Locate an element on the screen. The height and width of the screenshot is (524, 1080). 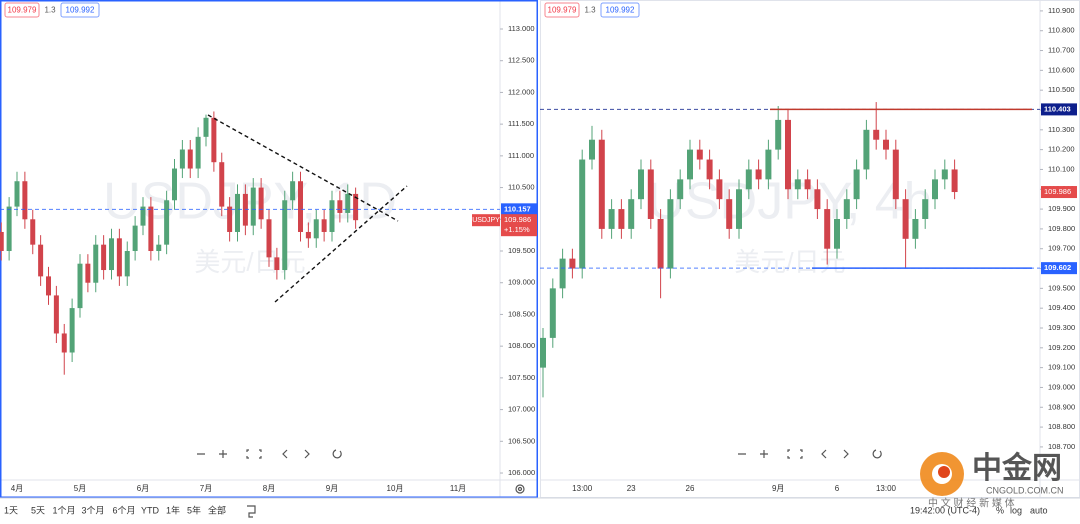
y-tick-label: 109.200 is located at coordinates (1061, 347).